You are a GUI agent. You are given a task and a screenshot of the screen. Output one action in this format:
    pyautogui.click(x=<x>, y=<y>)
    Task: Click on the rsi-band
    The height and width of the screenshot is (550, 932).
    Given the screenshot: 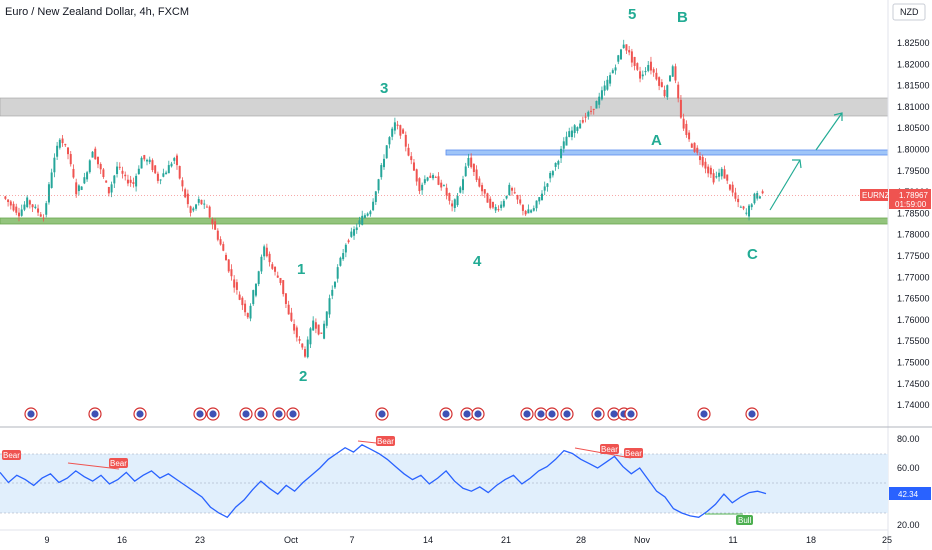 What is the action you would take?
    pyautogui.click(x=444, y=483)
    